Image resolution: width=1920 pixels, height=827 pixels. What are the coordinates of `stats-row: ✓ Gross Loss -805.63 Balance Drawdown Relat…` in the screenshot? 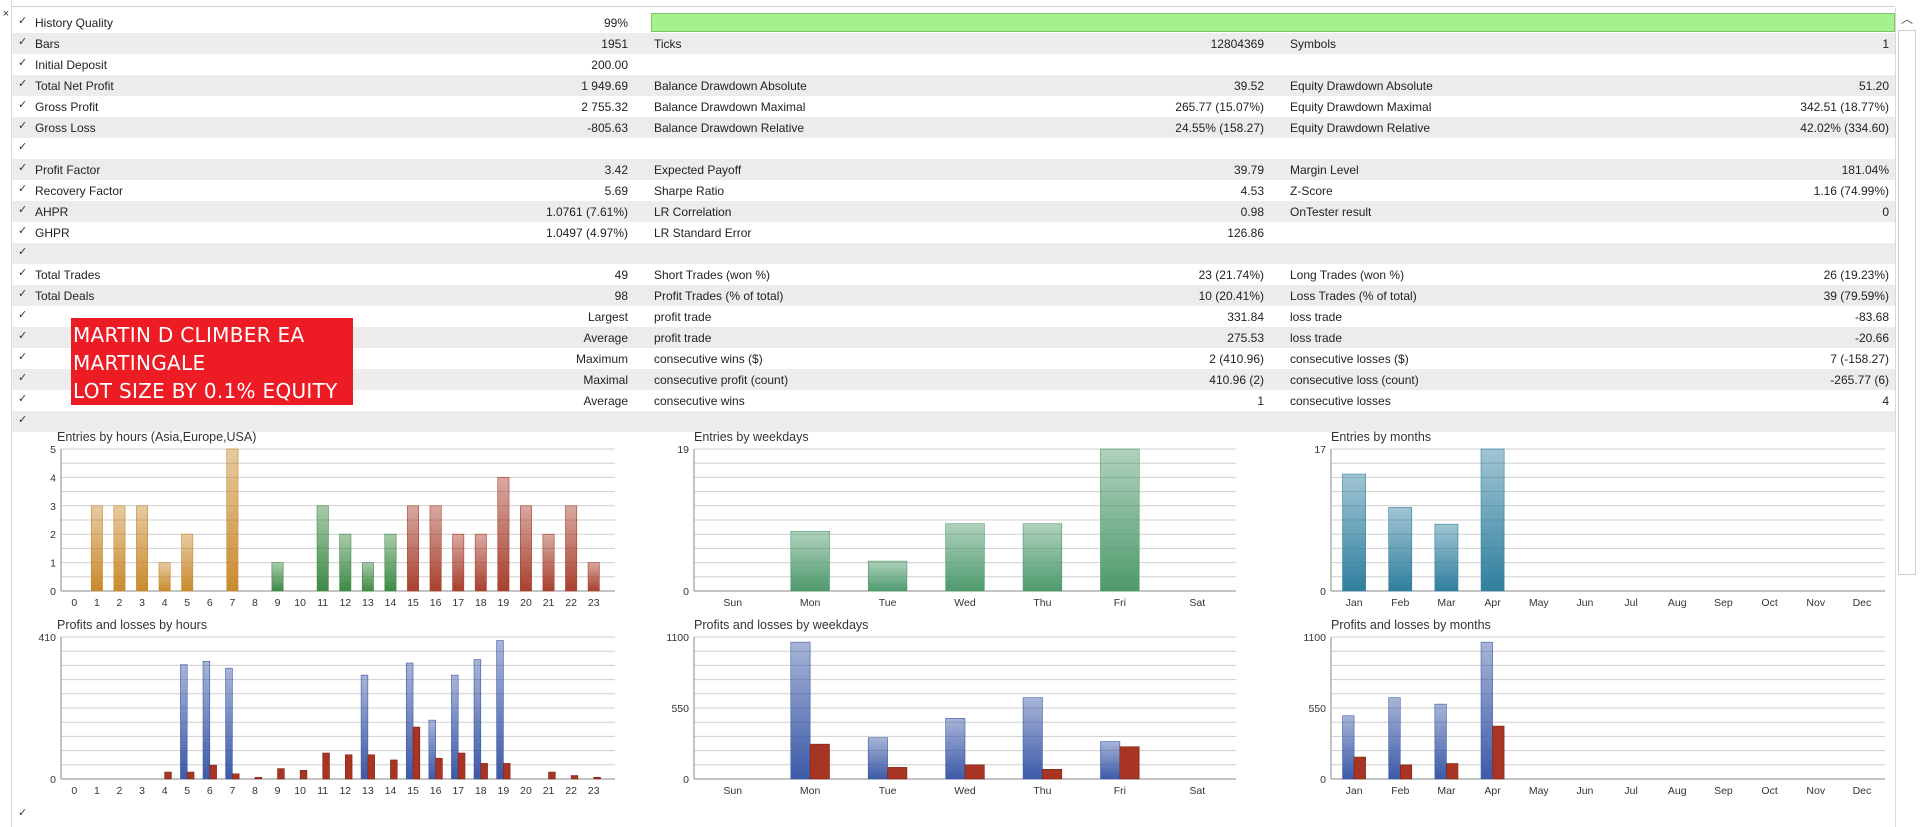 It's located at (953, 127).